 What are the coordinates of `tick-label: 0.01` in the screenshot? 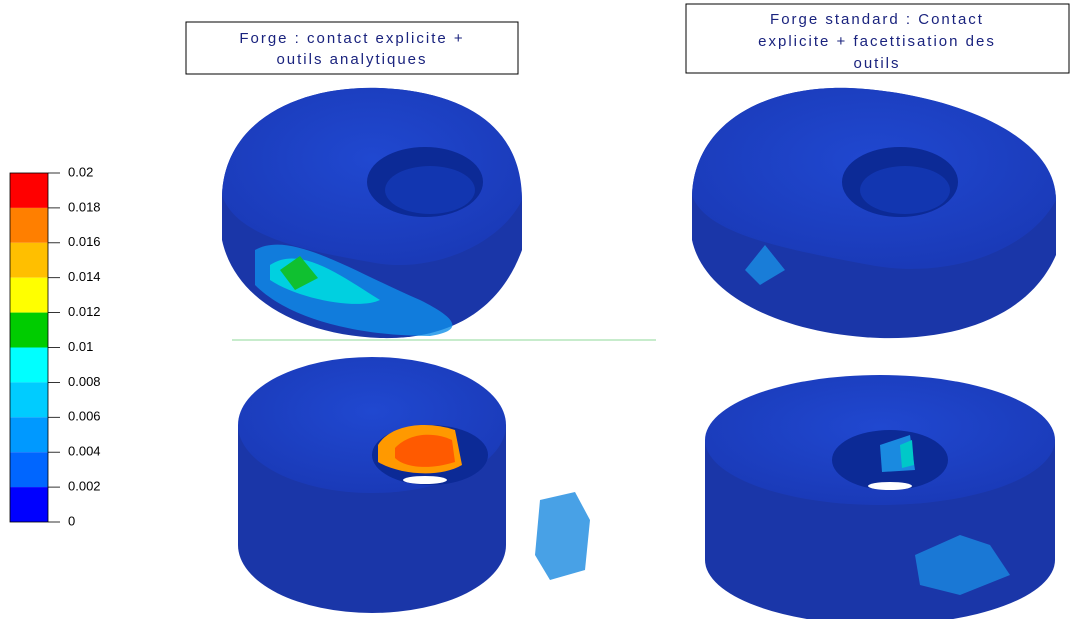 It's located at (80, 346).